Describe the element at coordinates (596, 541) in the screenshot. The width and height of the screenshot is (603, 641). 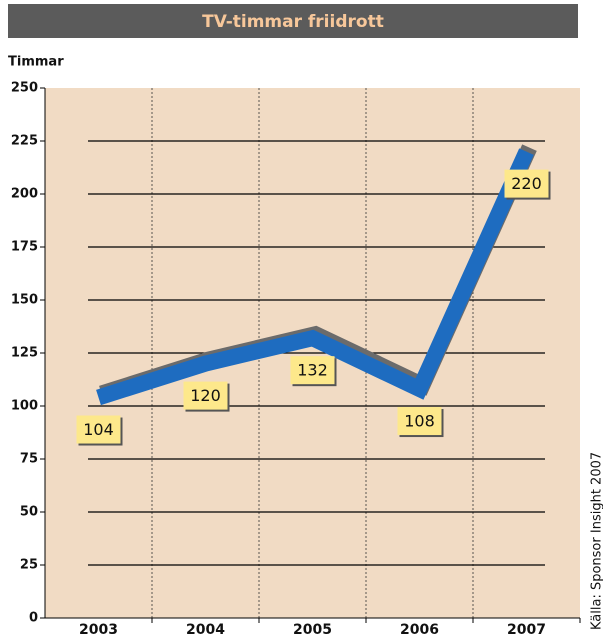
I see `source: Källa: Sponsor Insight 2007` at that location.